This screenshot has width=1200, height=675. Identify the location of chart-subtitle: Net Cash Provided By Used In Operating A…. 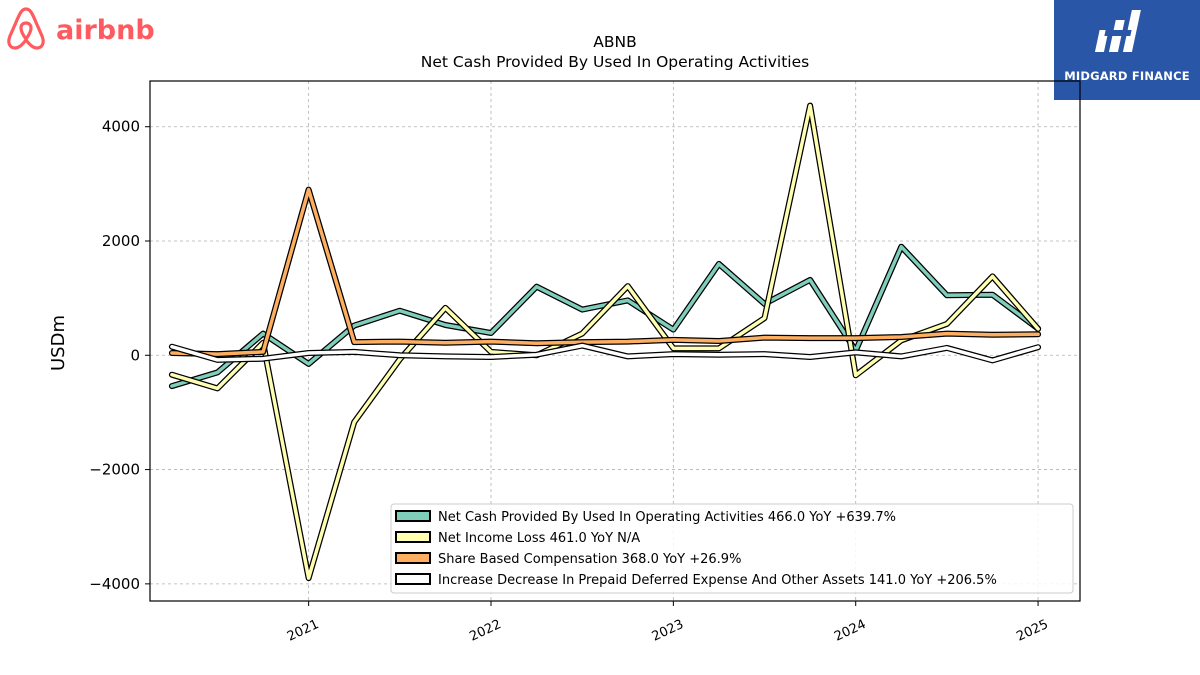
(615, 62).